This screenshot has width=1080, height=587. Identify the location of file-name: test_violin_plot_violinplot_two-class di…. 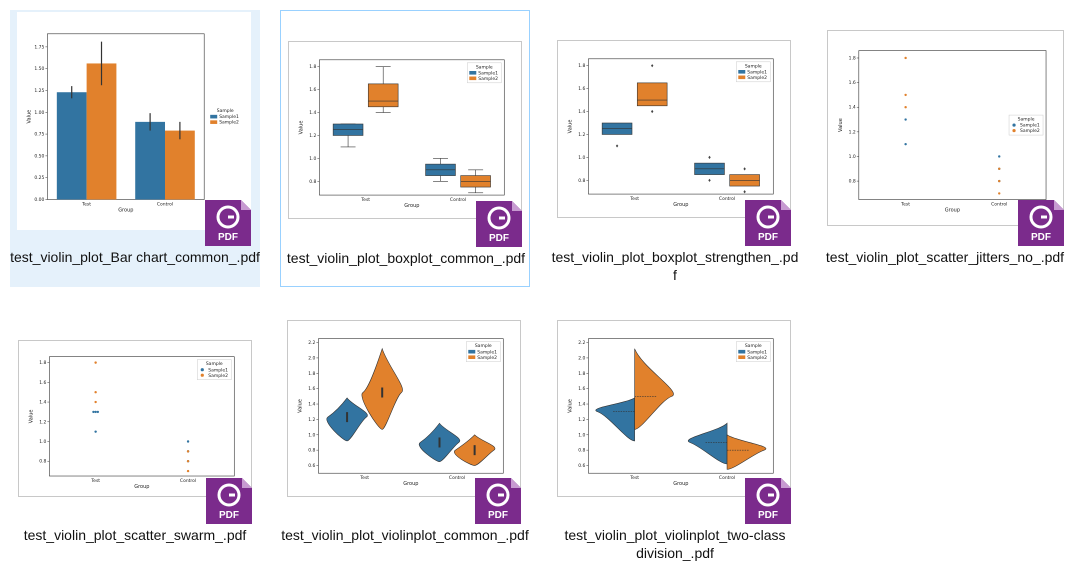
(675, 544).